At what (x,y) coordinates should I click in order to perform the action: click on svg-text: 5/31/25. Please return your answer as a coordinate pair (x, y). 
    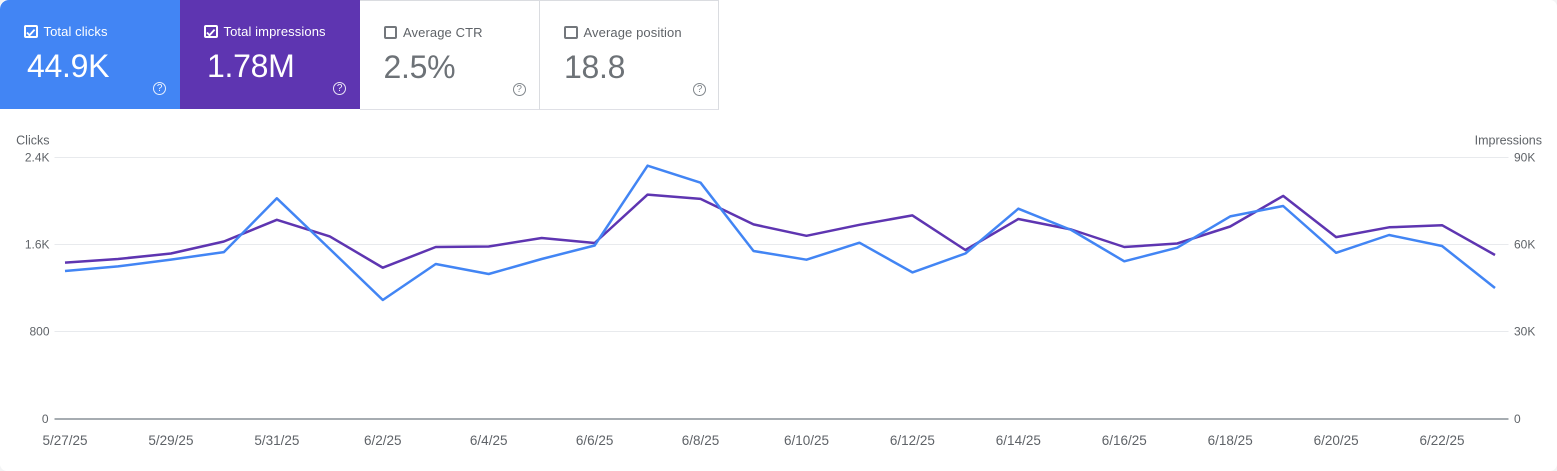
    Looking at the image, I should click on (276, 440).